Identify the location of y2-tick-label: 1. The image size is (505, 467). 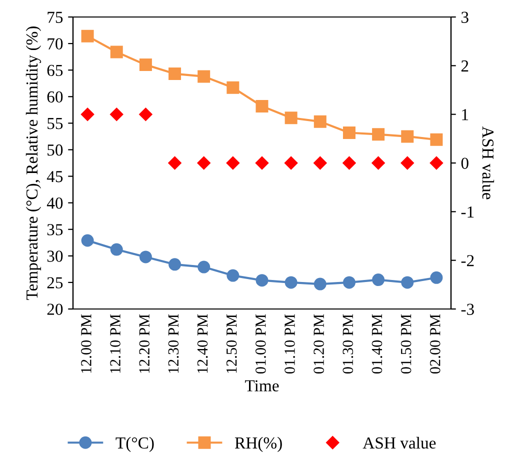
(465, 114).